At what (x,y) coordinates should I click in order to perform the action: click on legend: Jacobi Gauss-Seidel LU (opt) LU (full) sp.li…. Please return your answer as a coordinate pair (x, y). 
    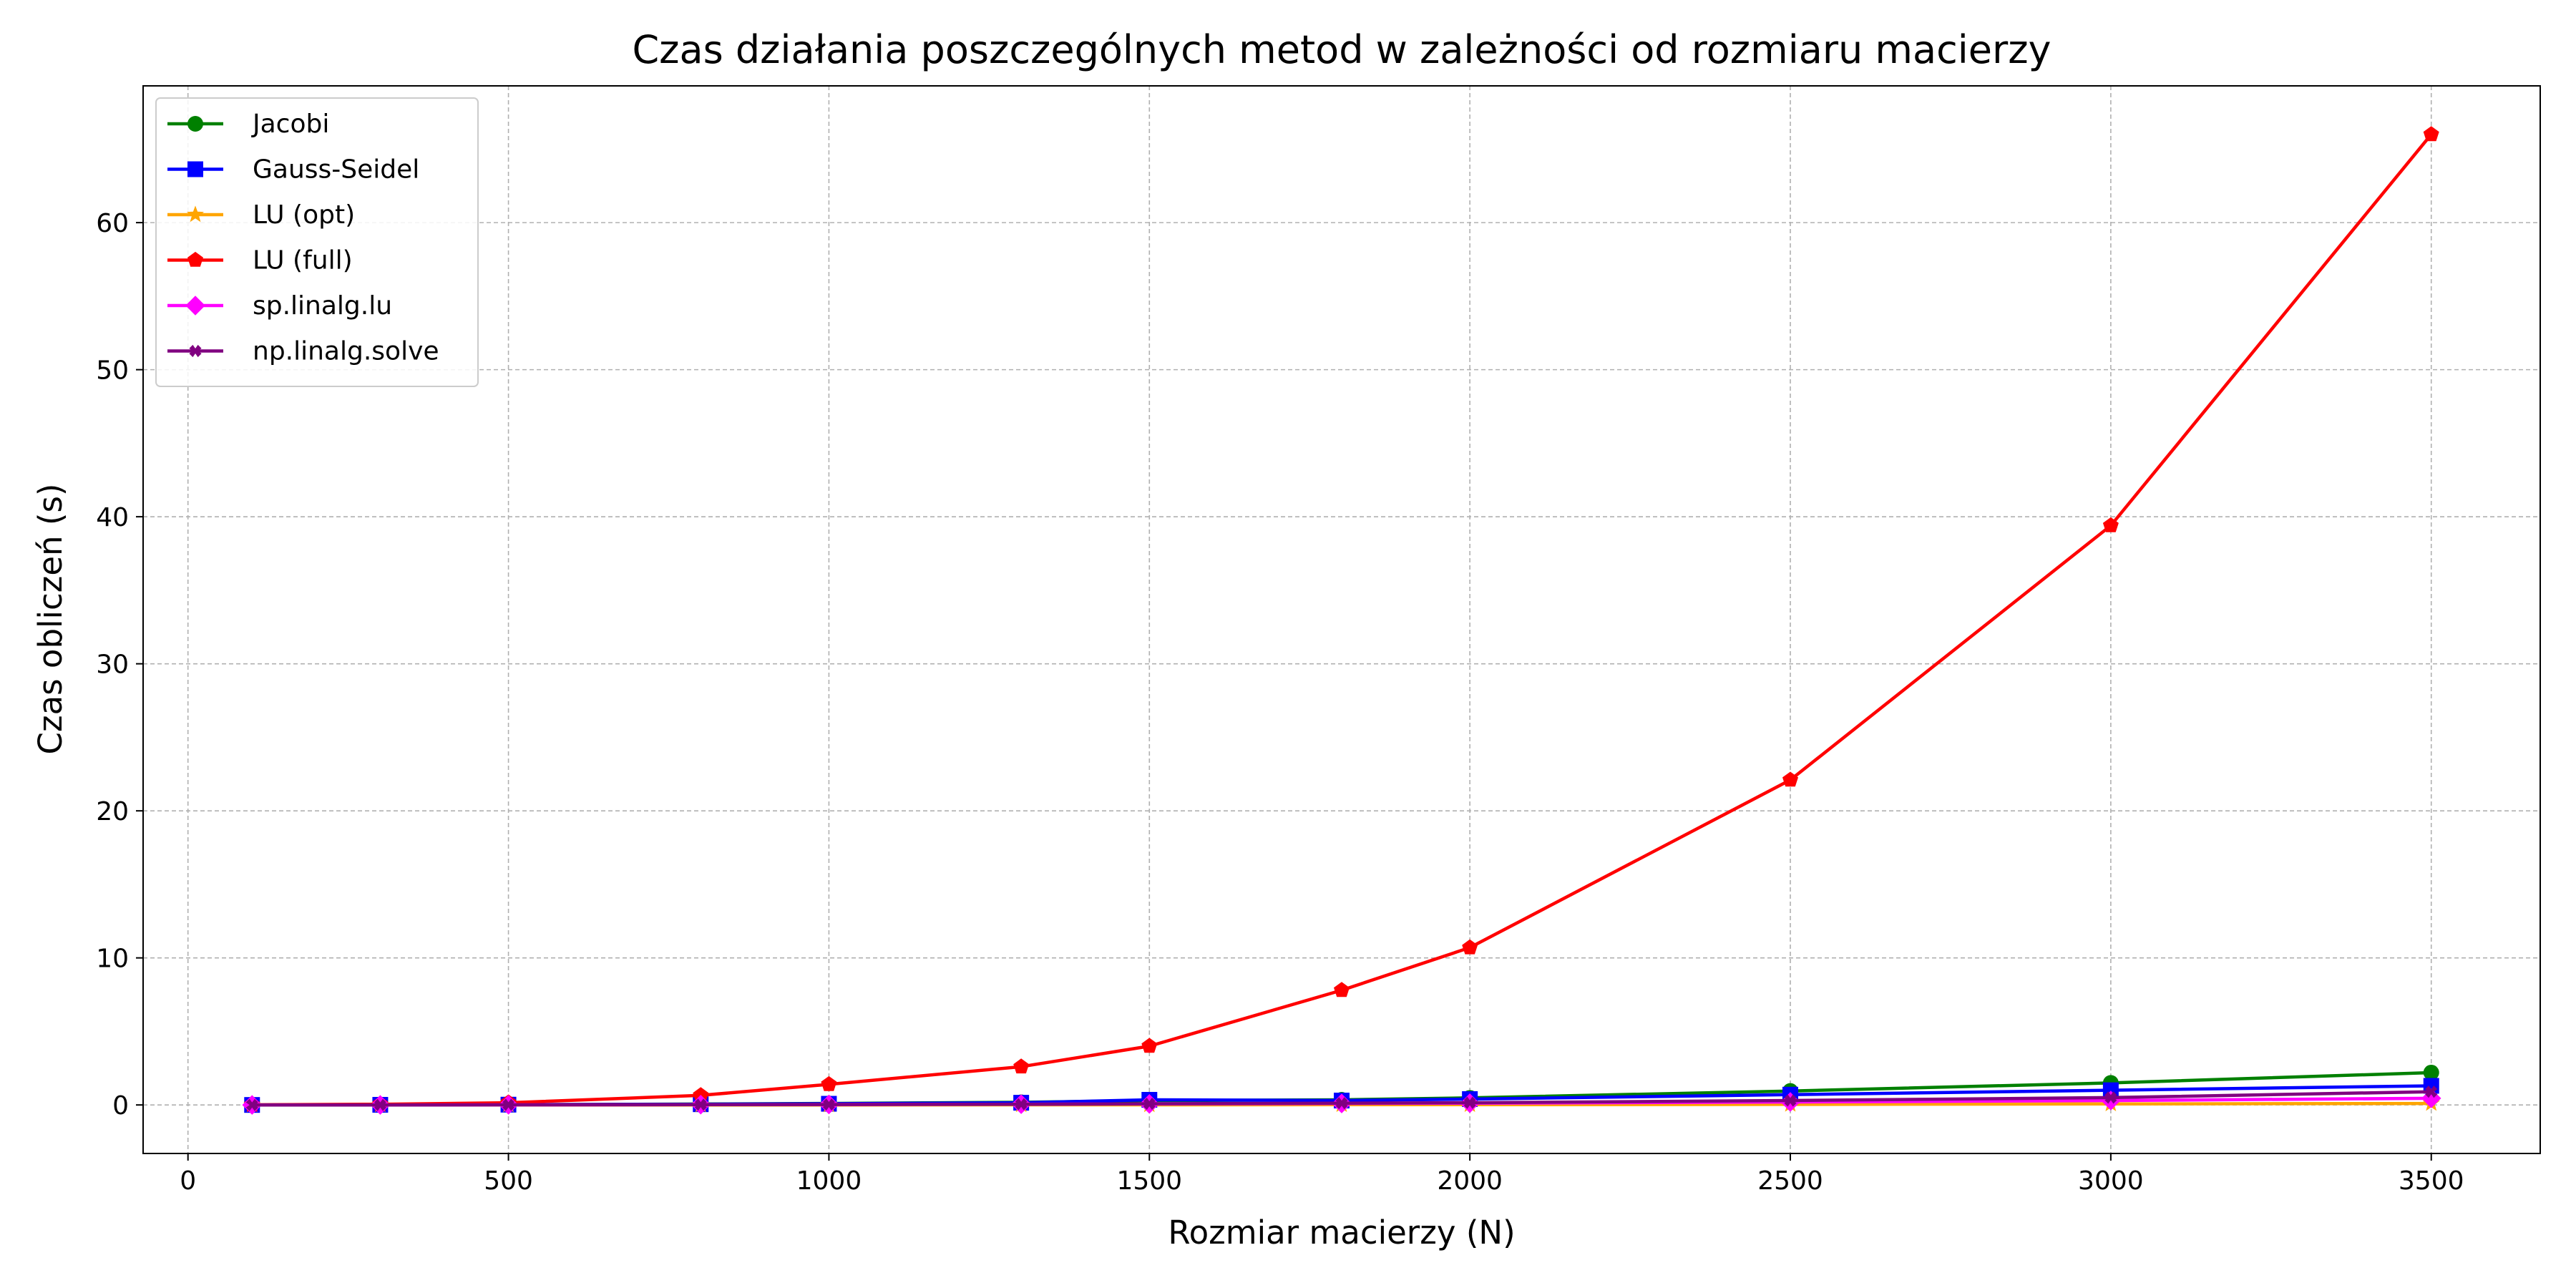
    Looking at the image, I should click on (317, 242).